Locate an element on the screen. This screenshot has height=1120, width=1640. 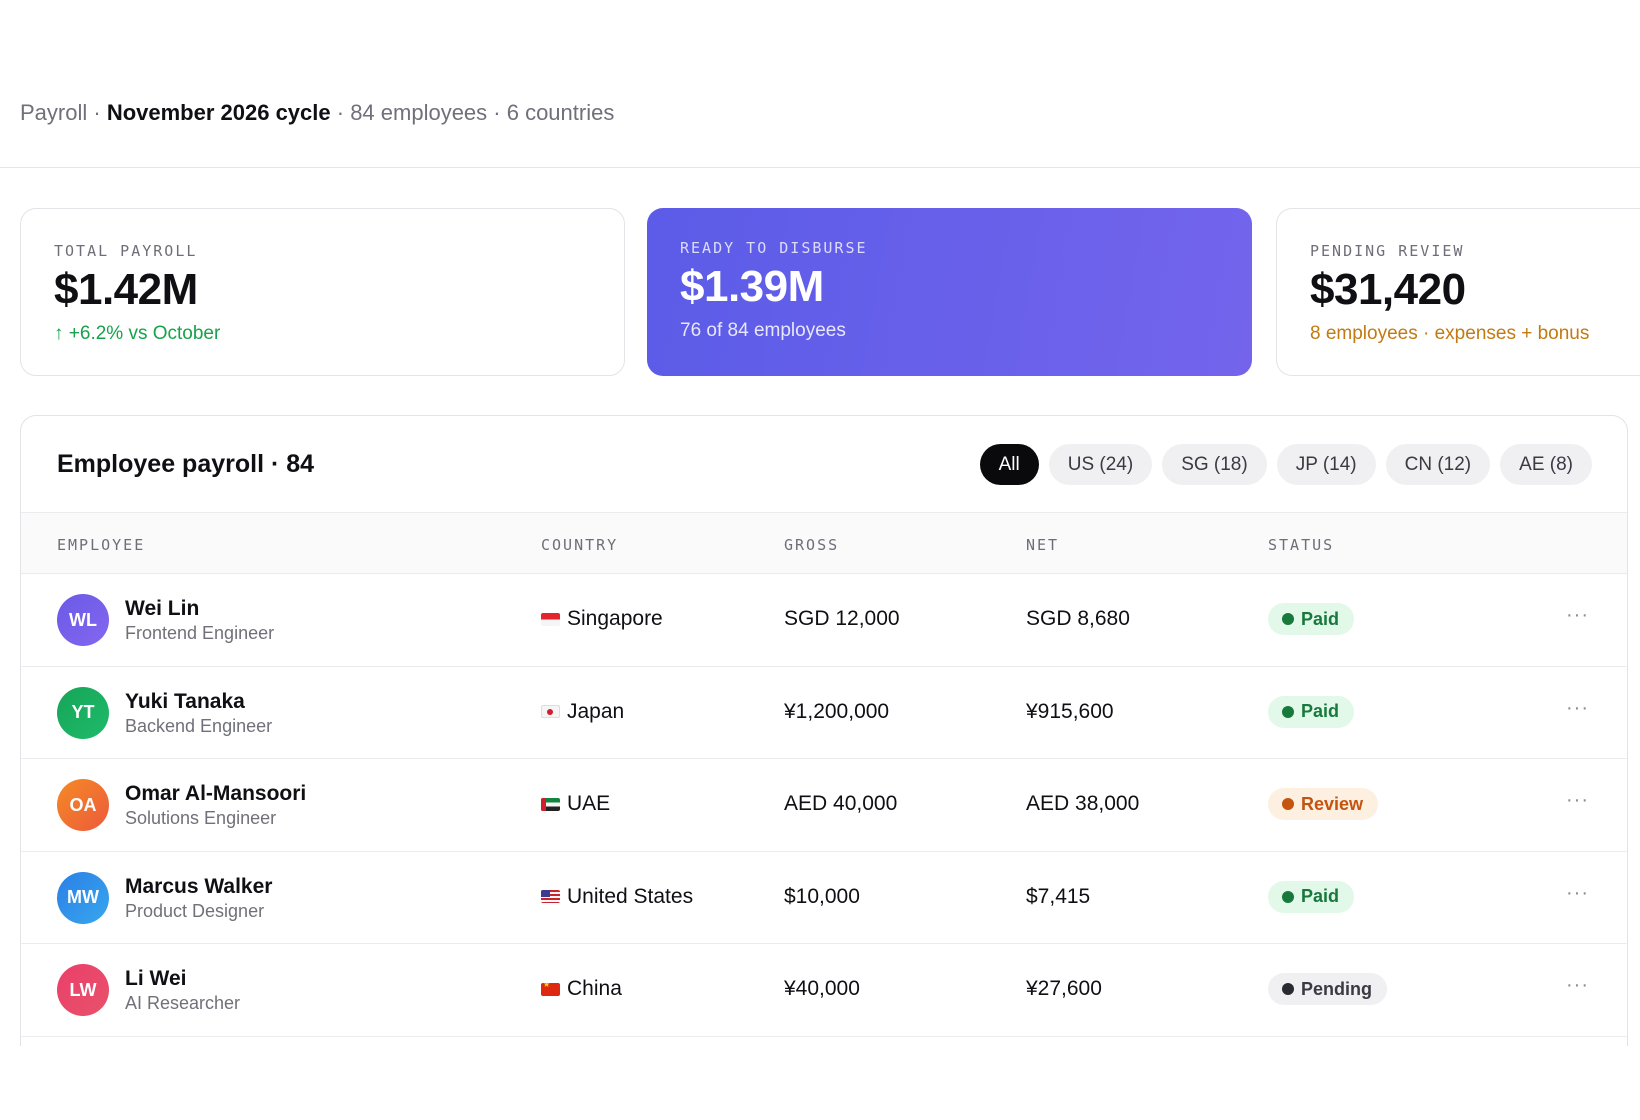
country-cell: Japan is located at coordinates (582, 712).